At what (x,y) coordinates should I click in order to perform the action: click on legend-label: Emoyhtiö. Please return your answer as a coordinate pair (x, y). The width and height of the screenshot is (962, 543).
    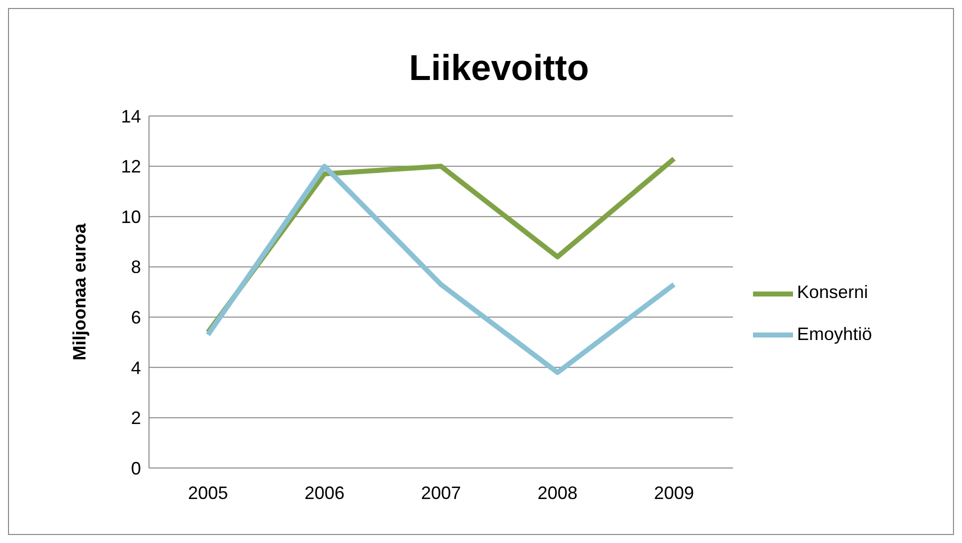
    Looking at the image, I should click on (834, 334).